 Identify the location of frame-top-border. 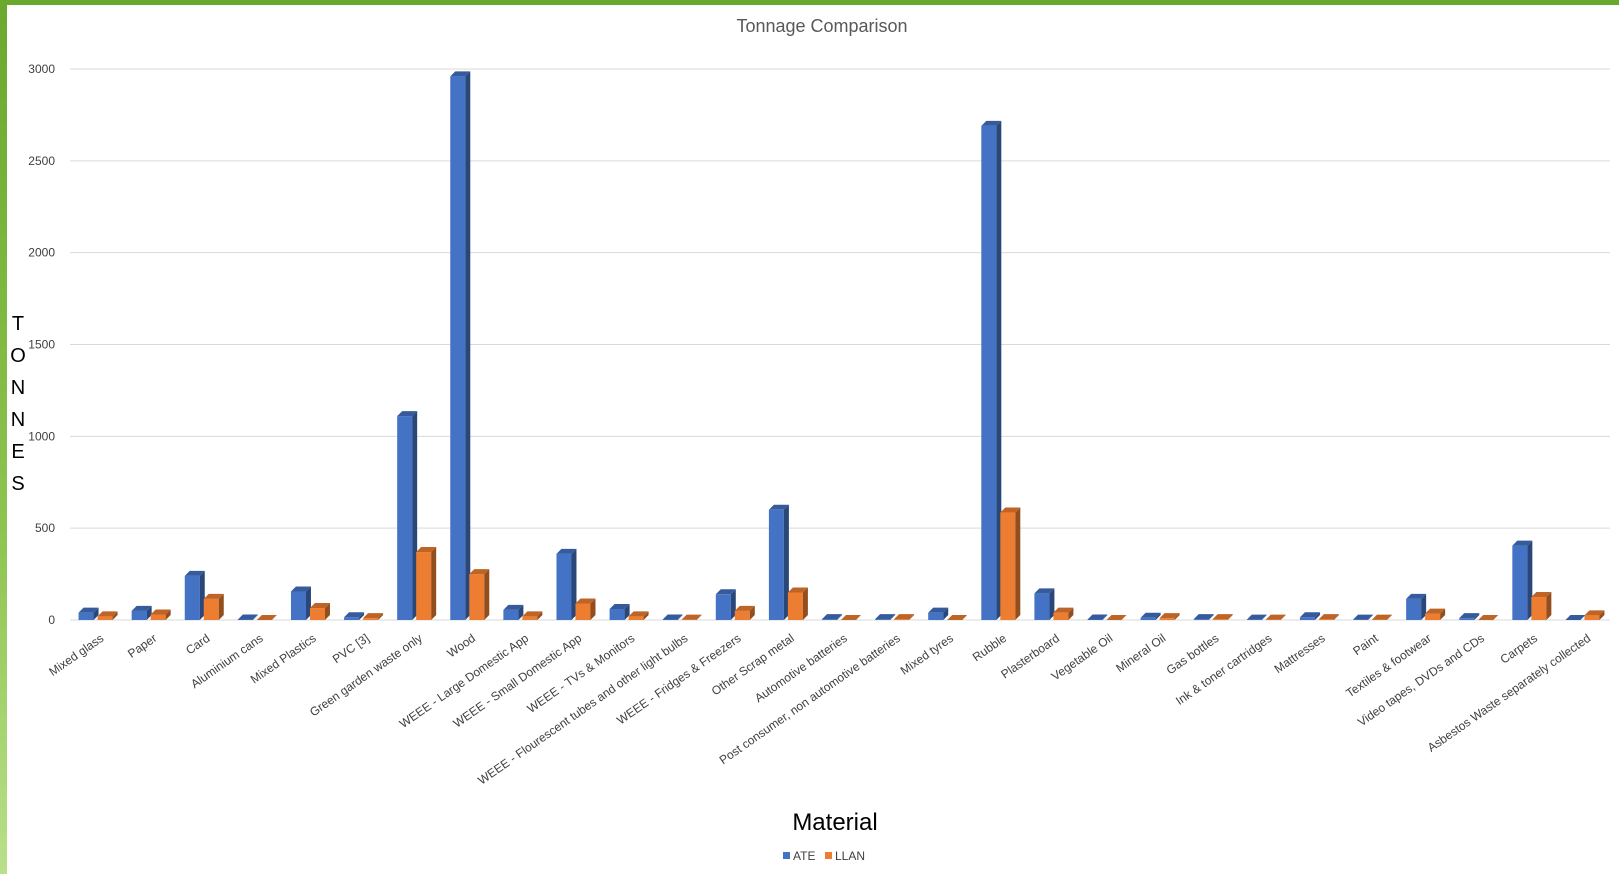
(809, 2).